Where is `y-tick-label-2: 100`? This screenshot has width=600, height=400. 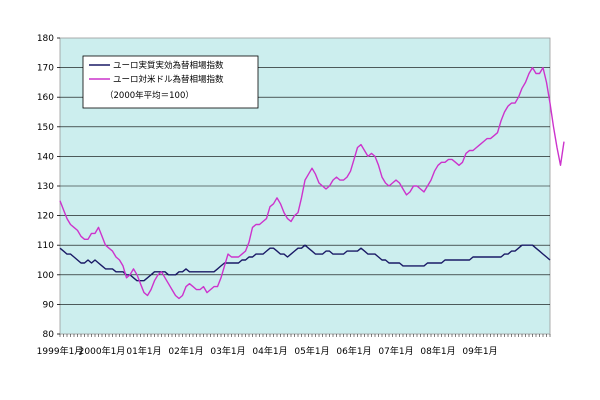
y-tick-label-2: 100 is located at coordinates (45, 276).